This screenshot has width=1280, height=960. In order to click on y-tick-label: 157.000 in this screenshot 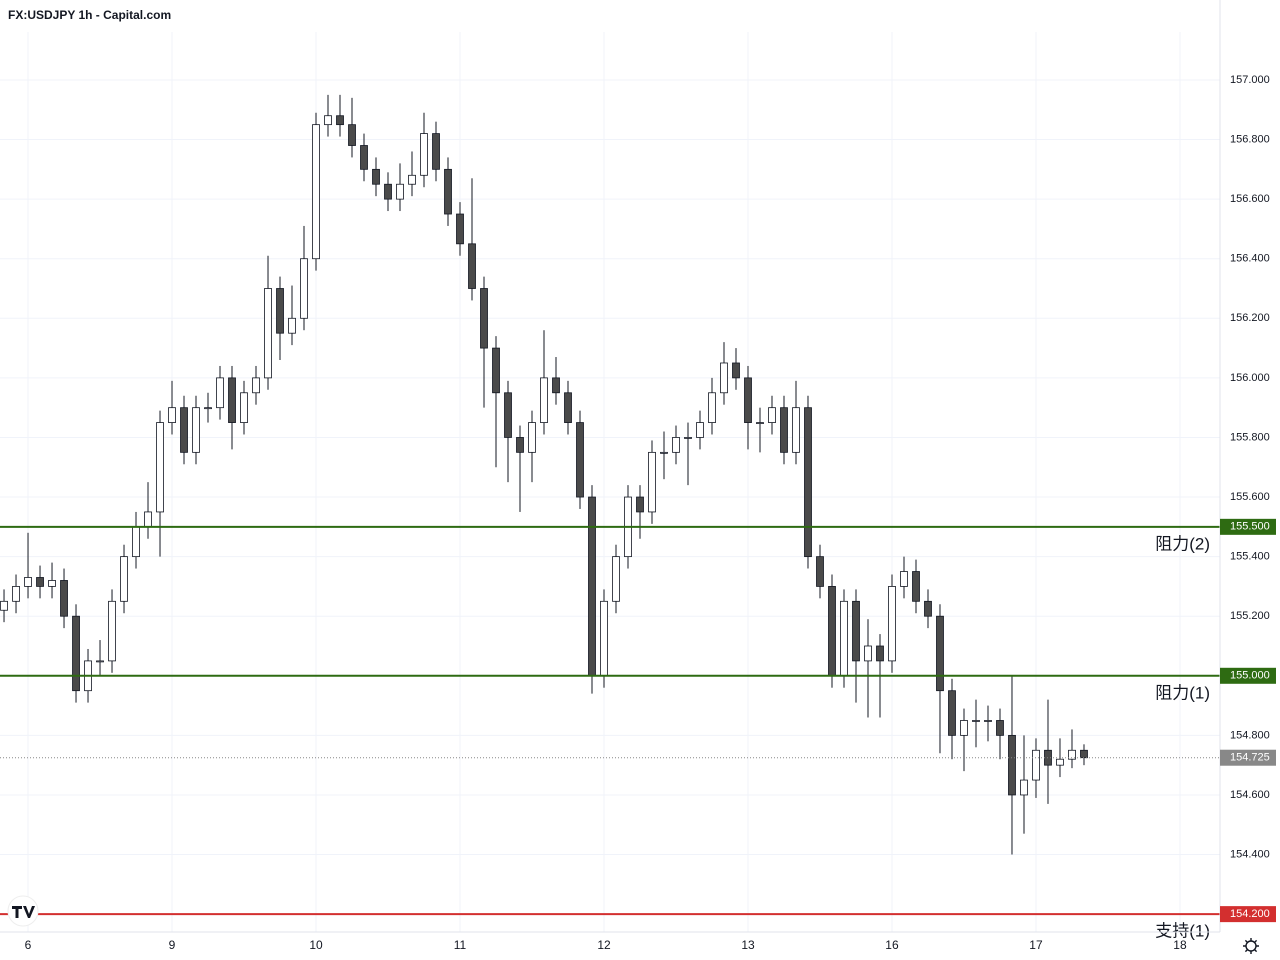, I will do `click(1250, 80)`.